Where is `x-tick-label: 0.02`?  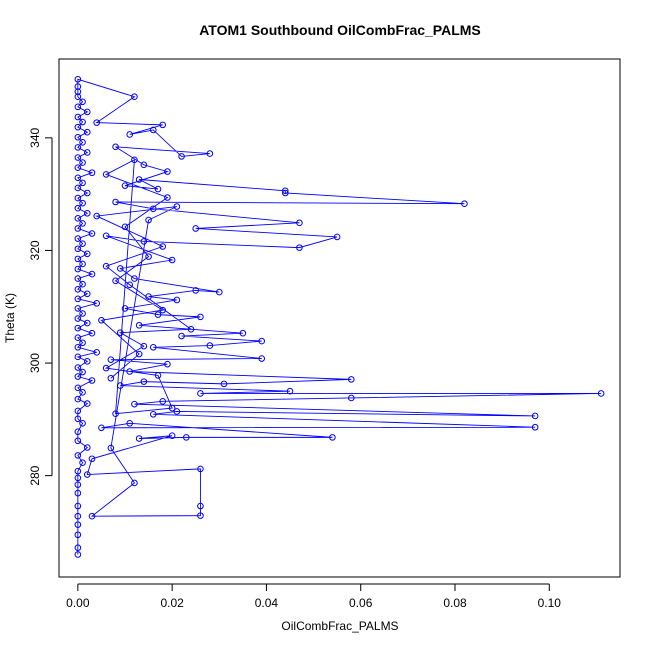 x-tick-label: 0.02 is located at coordinates (172, 603).